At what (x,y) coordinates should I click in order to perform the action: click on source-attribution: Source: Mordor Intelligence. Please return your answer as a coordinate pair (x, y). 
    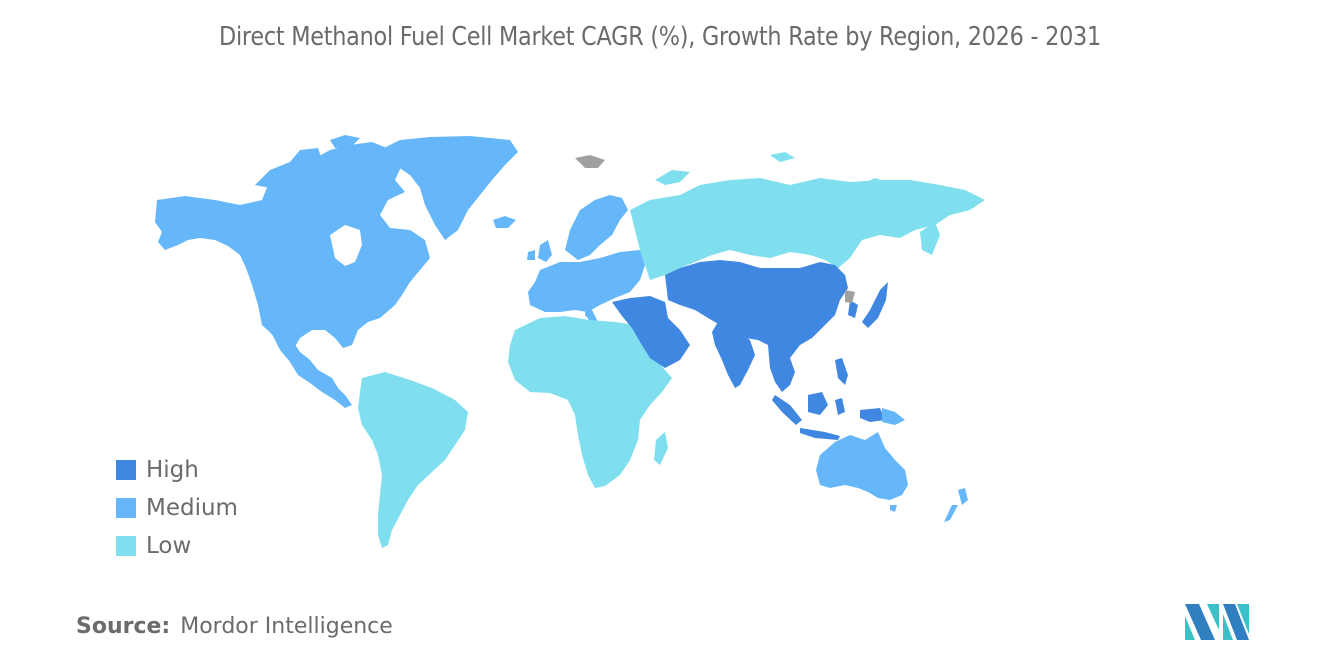
    Looking at the image, I should click on (234, 626).